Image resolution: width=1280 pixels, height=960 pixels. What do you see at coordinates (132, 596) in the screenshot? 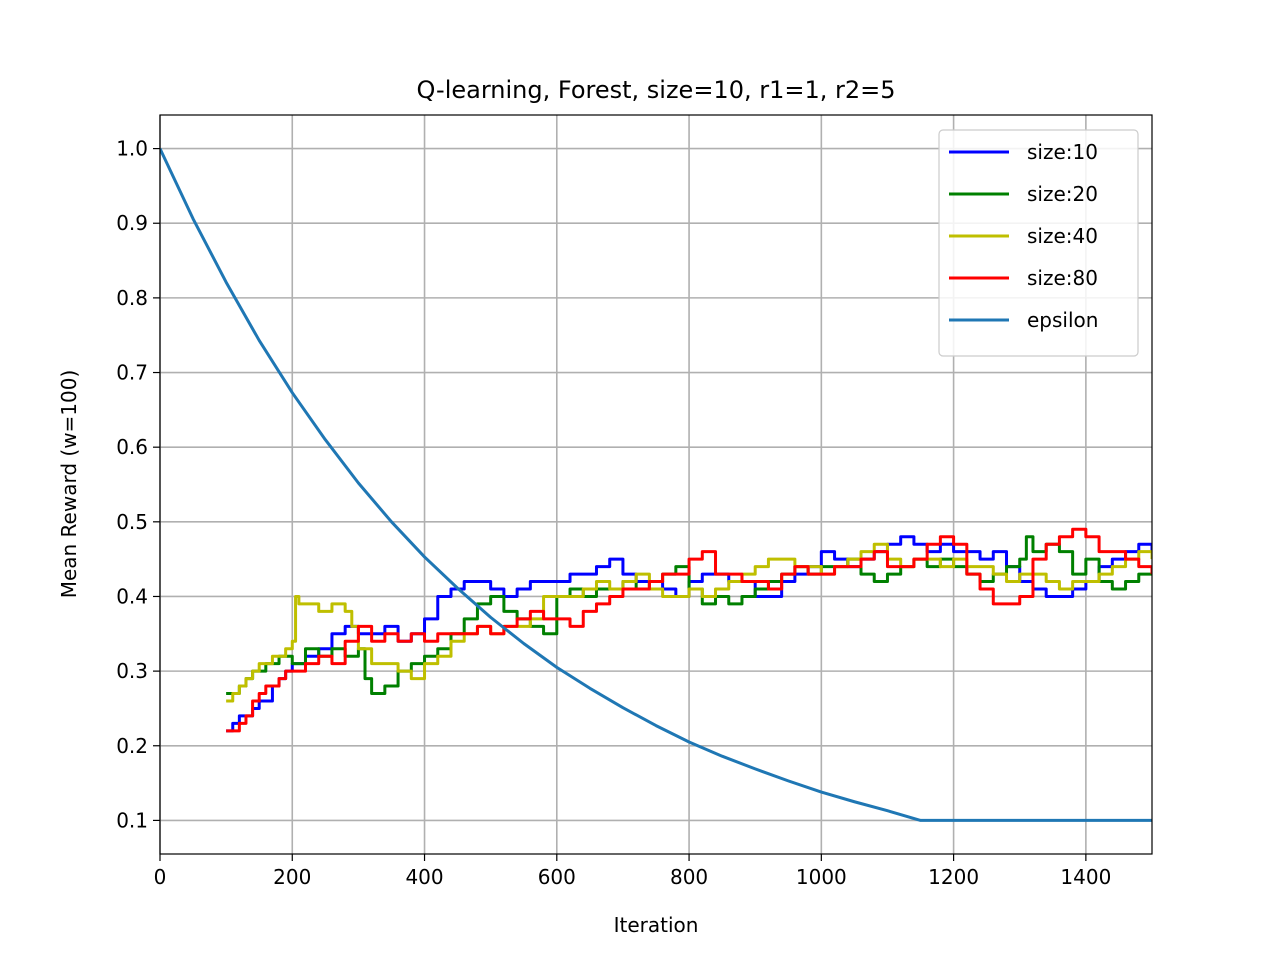
I see `y-tick-label: 0.4` at bounding box center [132, 596].